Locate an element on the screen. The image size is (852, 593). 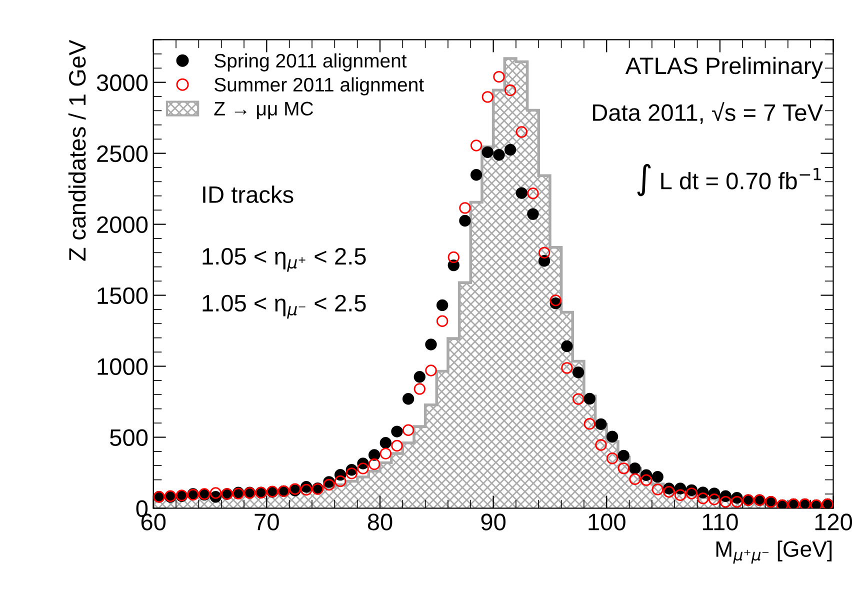
y-axis-title: Z candidates / 1 GeV is located at coordinates (77, 150).